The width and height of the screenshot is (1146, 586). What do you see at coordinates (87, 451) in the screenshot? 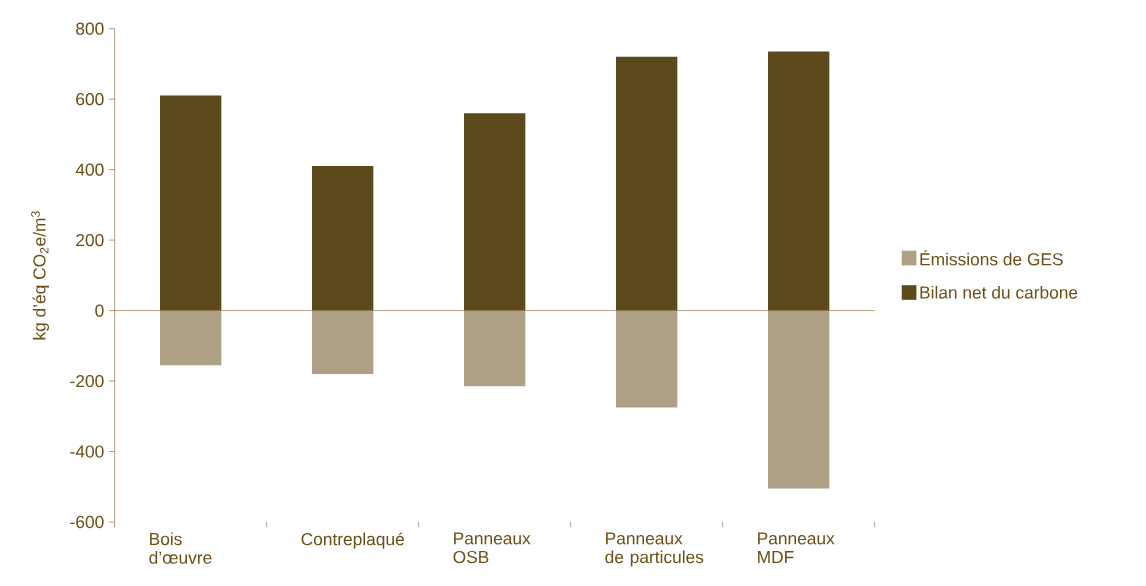
I see `y-tick-label: -400` at bounding box center [87, 451].